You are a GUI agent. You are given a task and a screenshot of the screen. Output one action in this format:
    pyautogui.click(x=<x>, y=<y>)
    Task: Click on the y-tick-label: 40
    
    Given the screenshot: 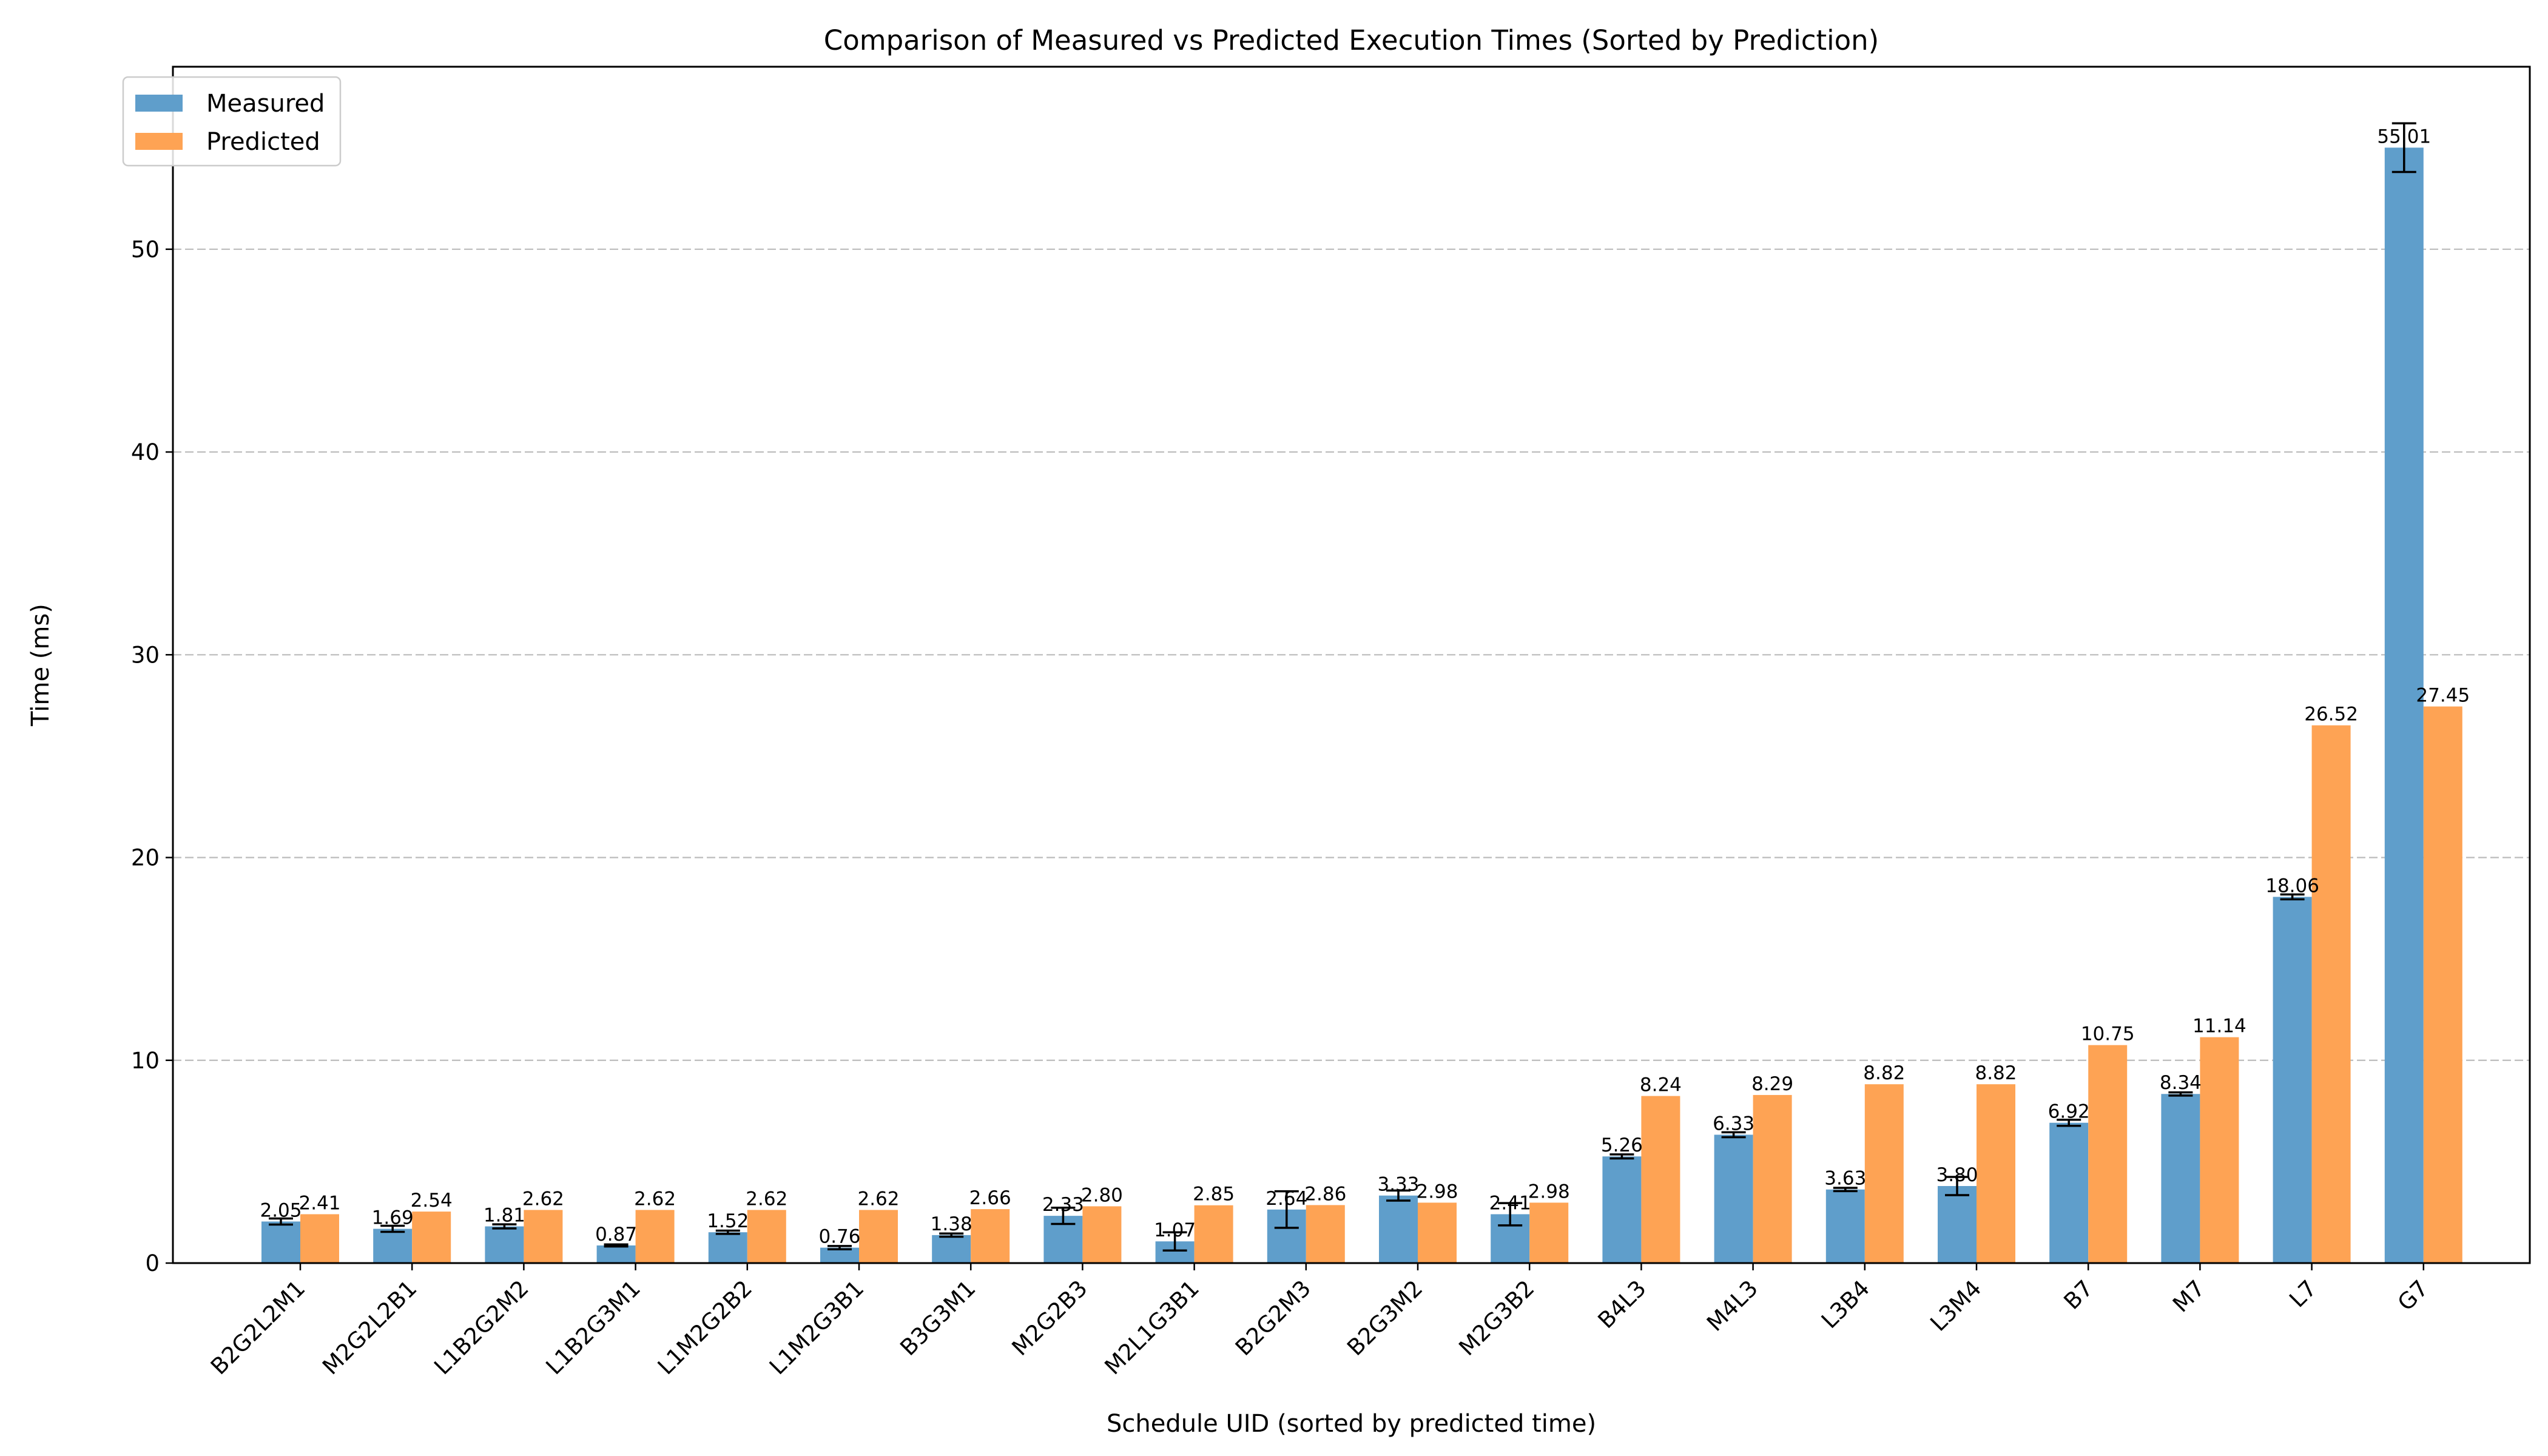 What is the action you would take?
    pyautogui.click(x=145, y=452)
    